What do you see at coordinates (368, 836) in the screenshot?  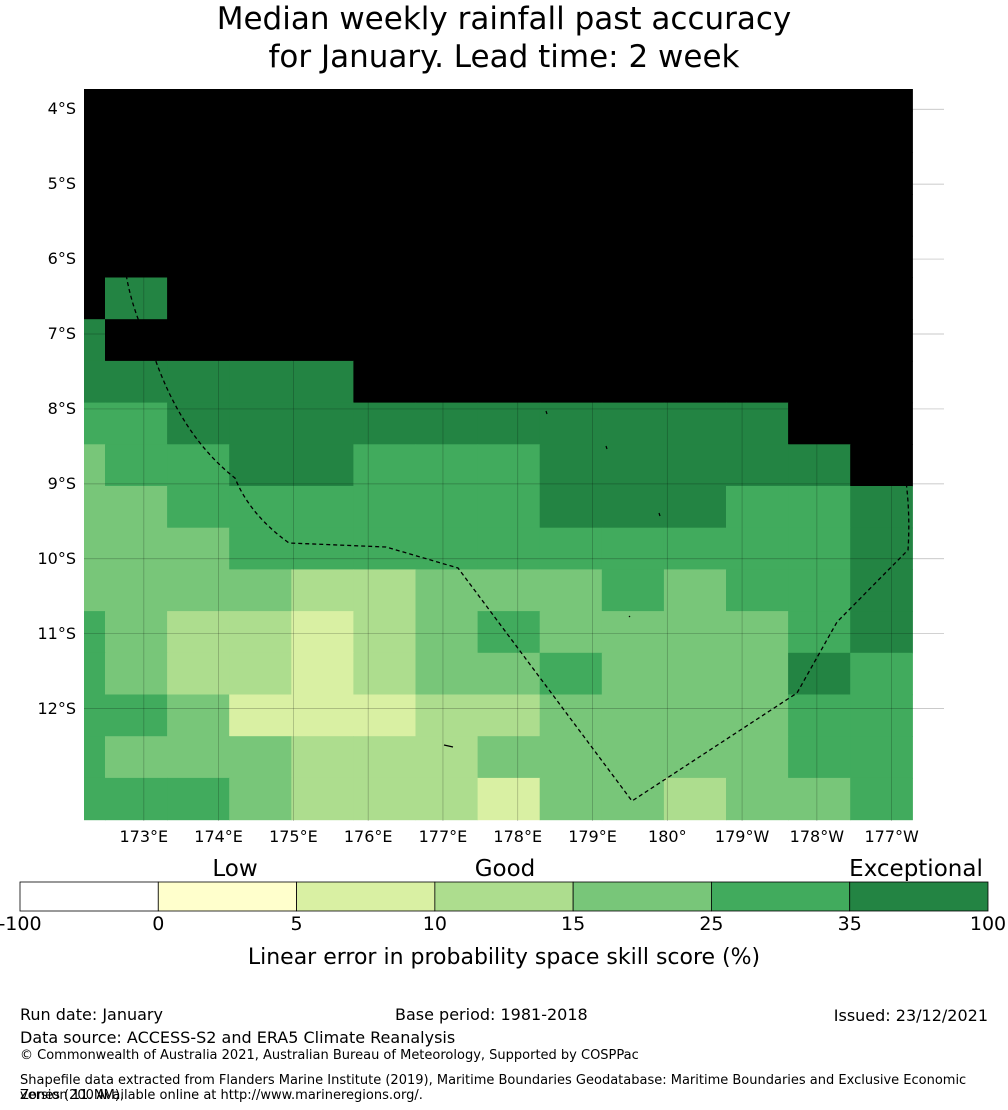 I see `longitude-label: 176°E` at bounding box center [368, 836].